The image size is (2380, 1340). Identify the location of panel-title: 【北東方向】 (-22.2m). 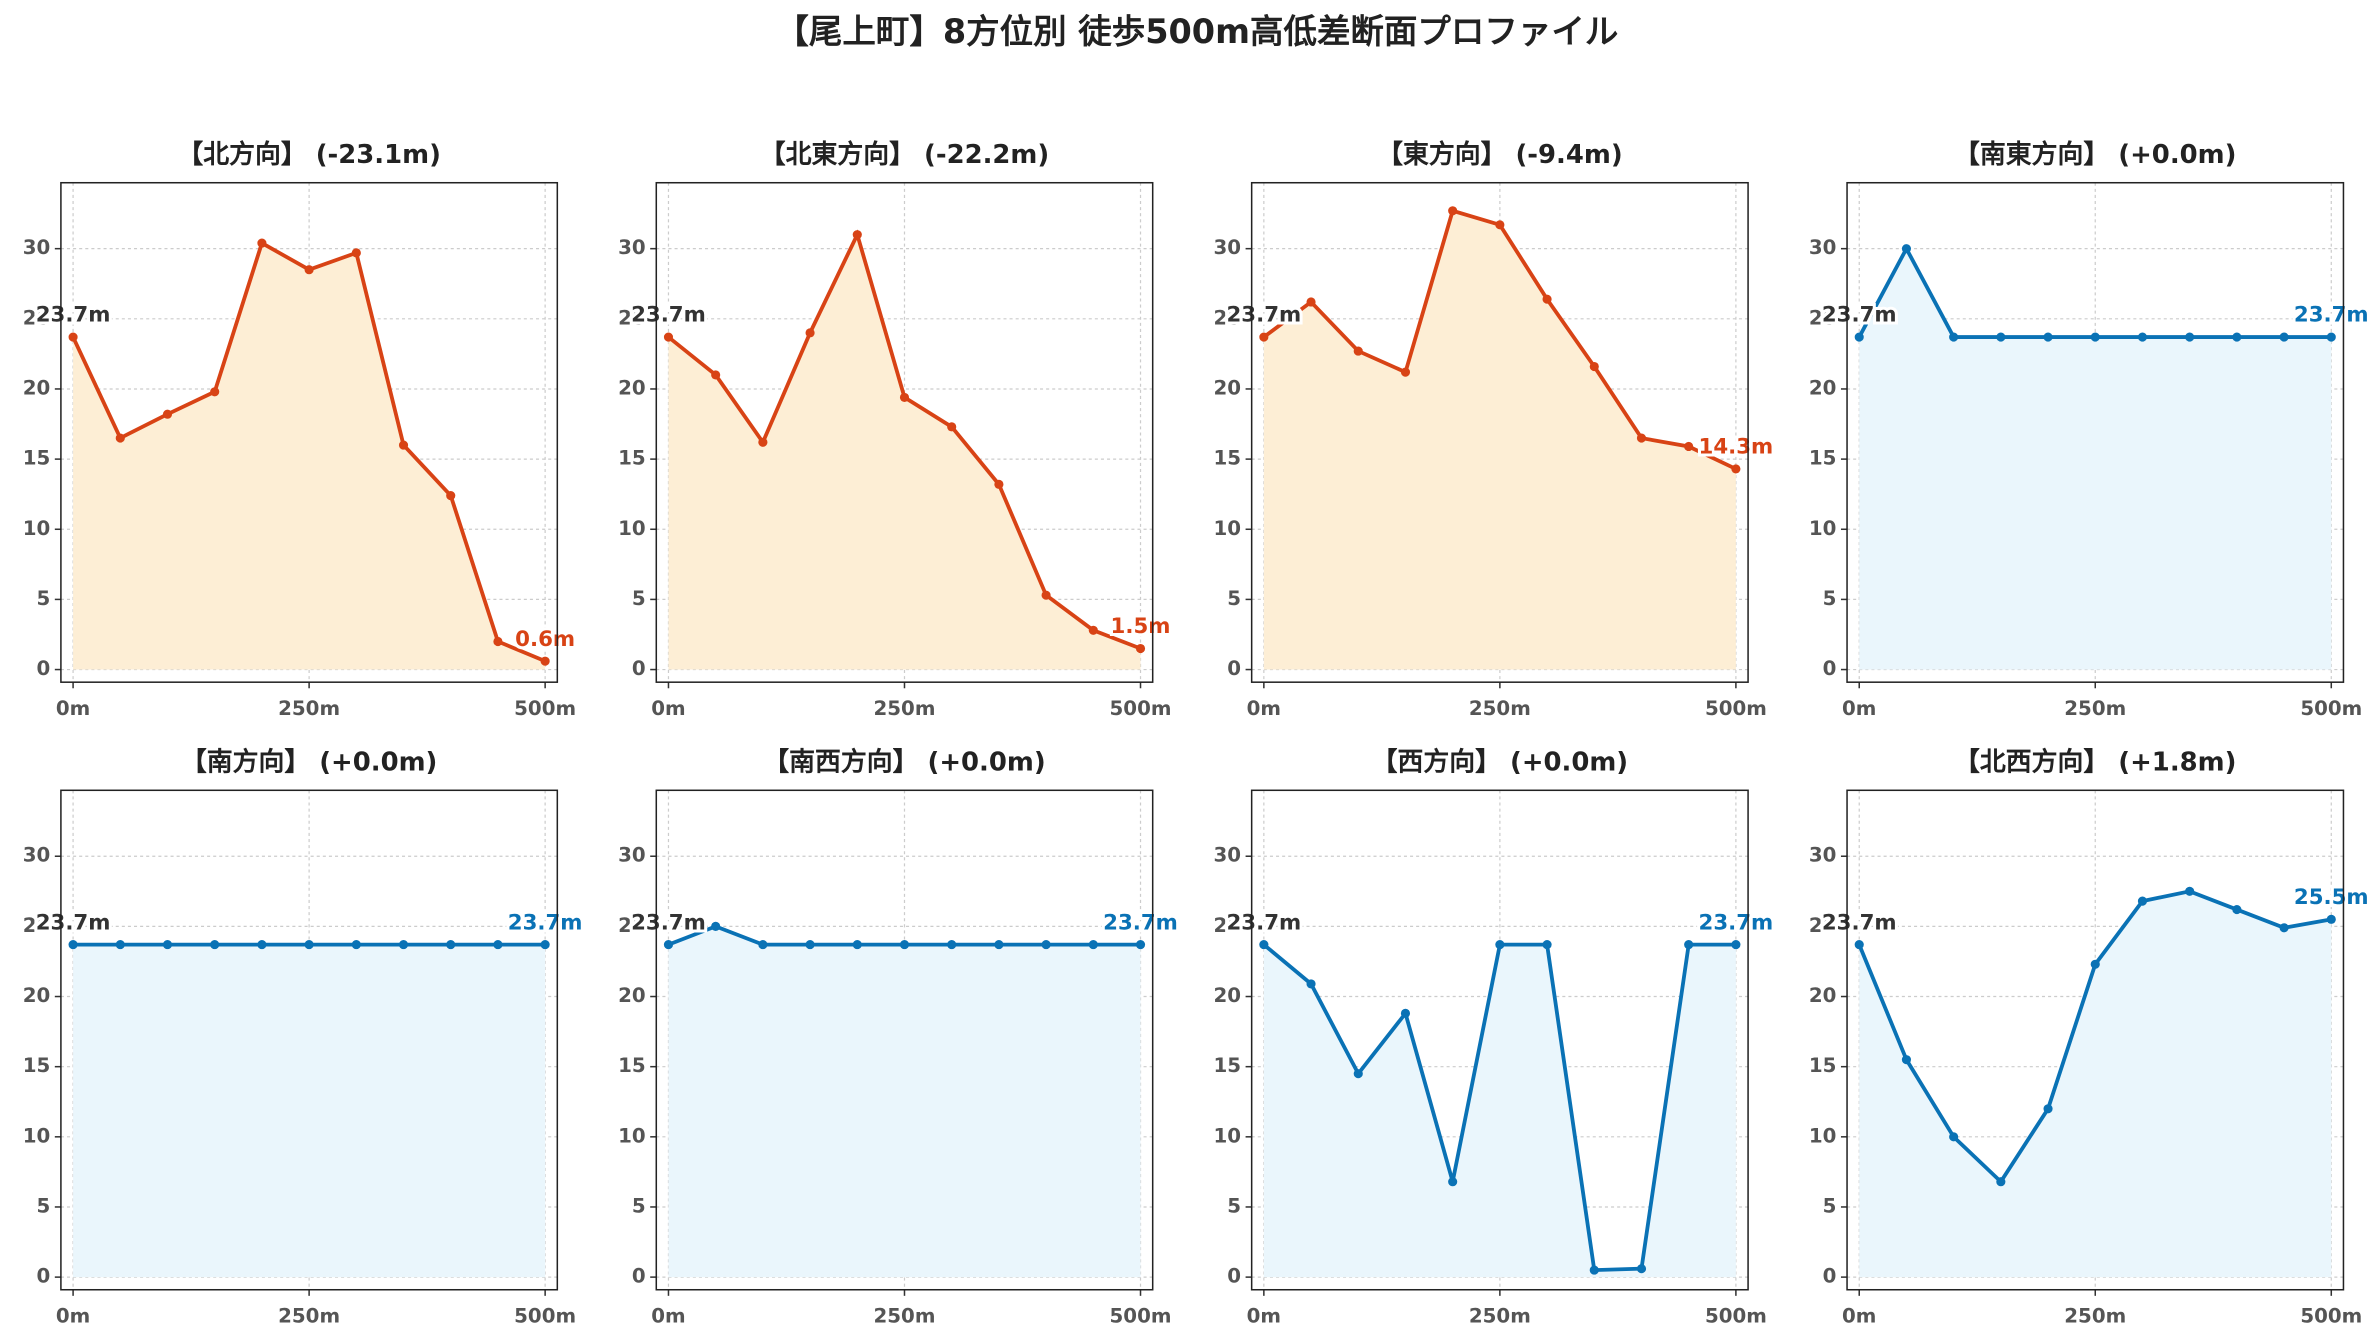
(904, 154).